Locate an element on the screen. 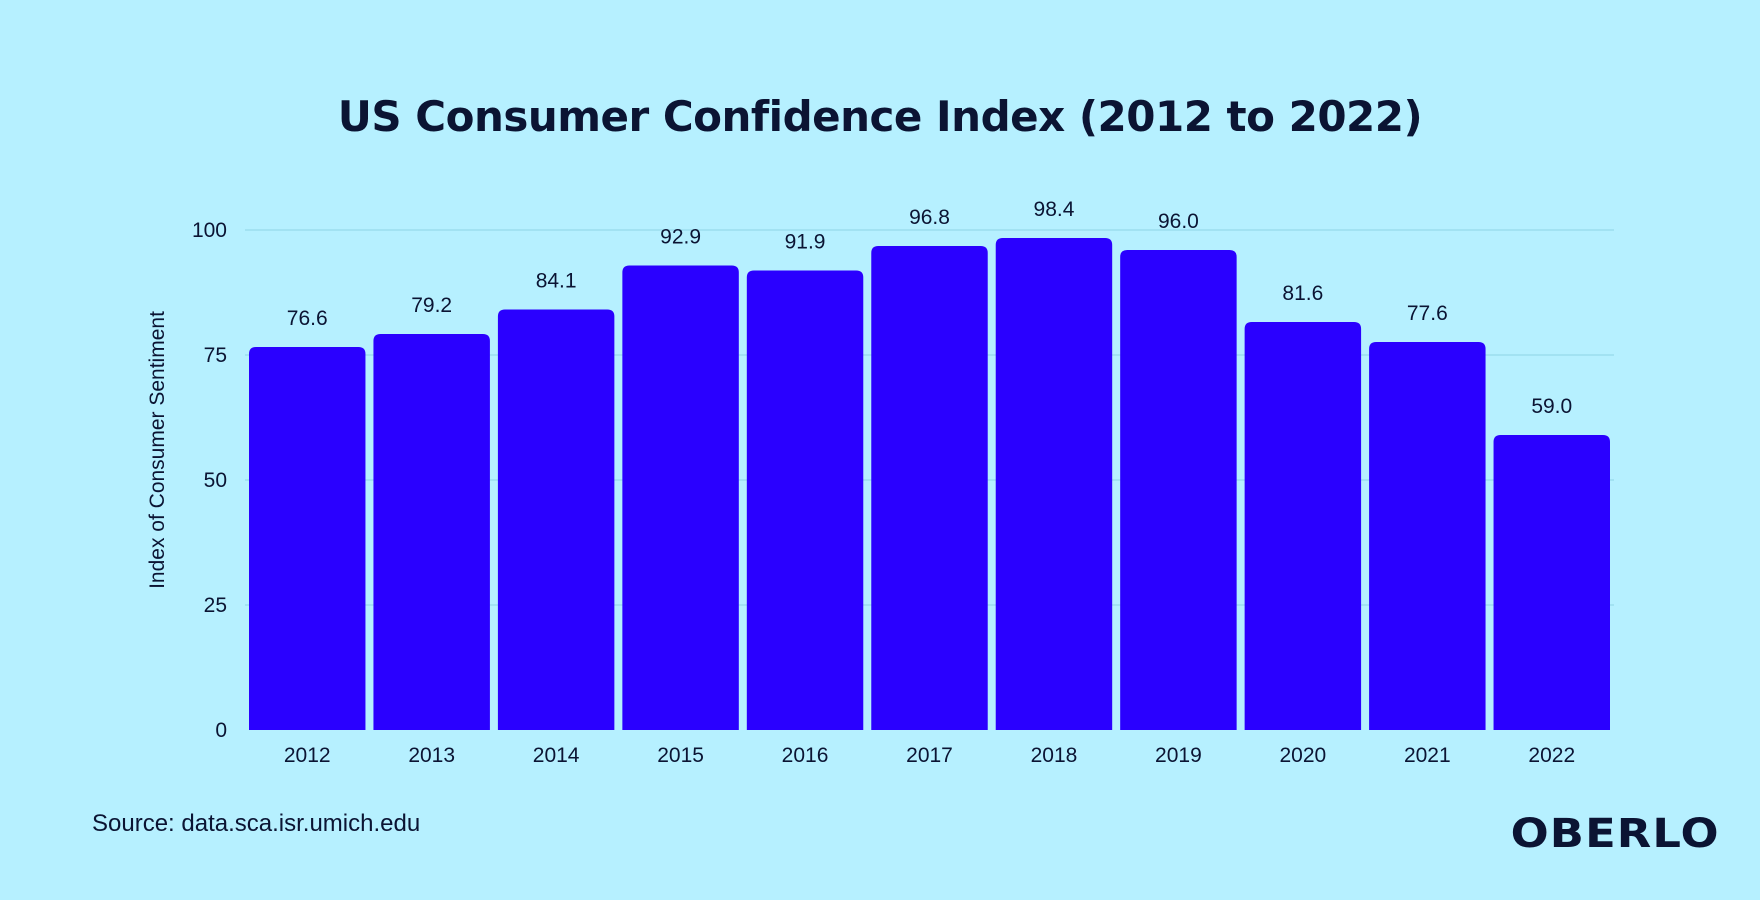 This screenshot has height=900, width=1760. y-tick-label-0: 0 is located at coordinates (221, 730).